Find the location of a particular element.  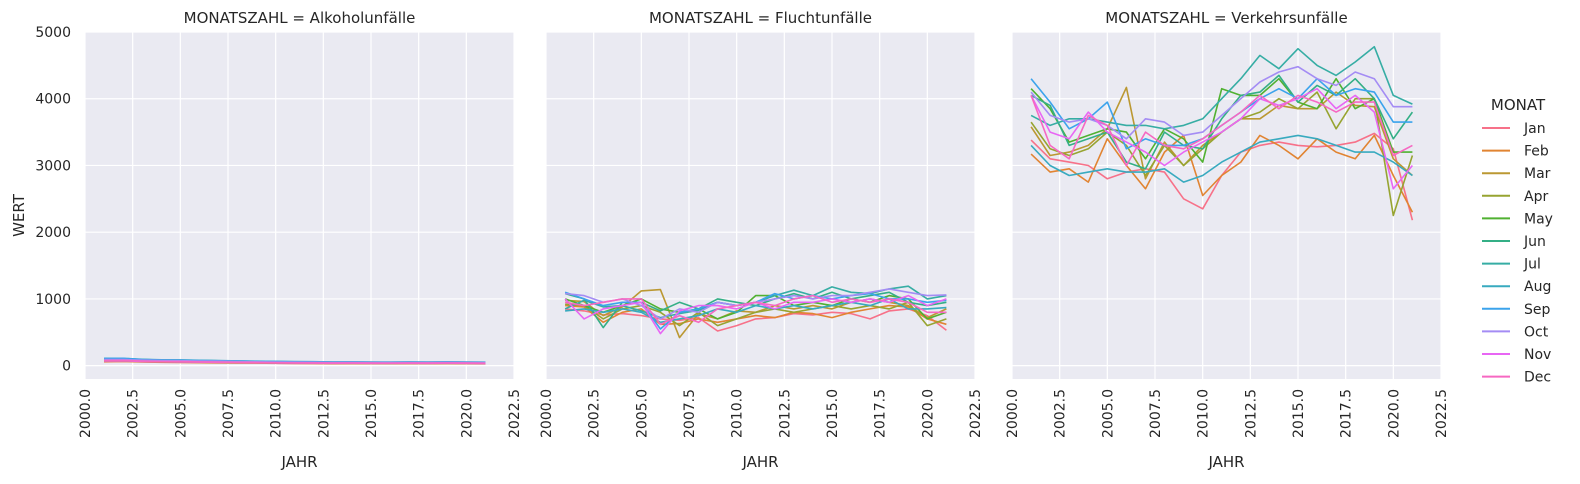

legend-label: Jun is located at coordinates (1534, 242).